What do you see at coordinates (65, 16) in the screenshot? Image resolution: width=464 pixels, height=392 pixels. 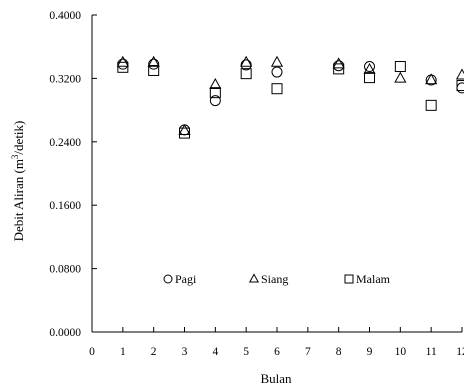 I see `y-tick-label: 0.4000` at bounding box center [65, 16].